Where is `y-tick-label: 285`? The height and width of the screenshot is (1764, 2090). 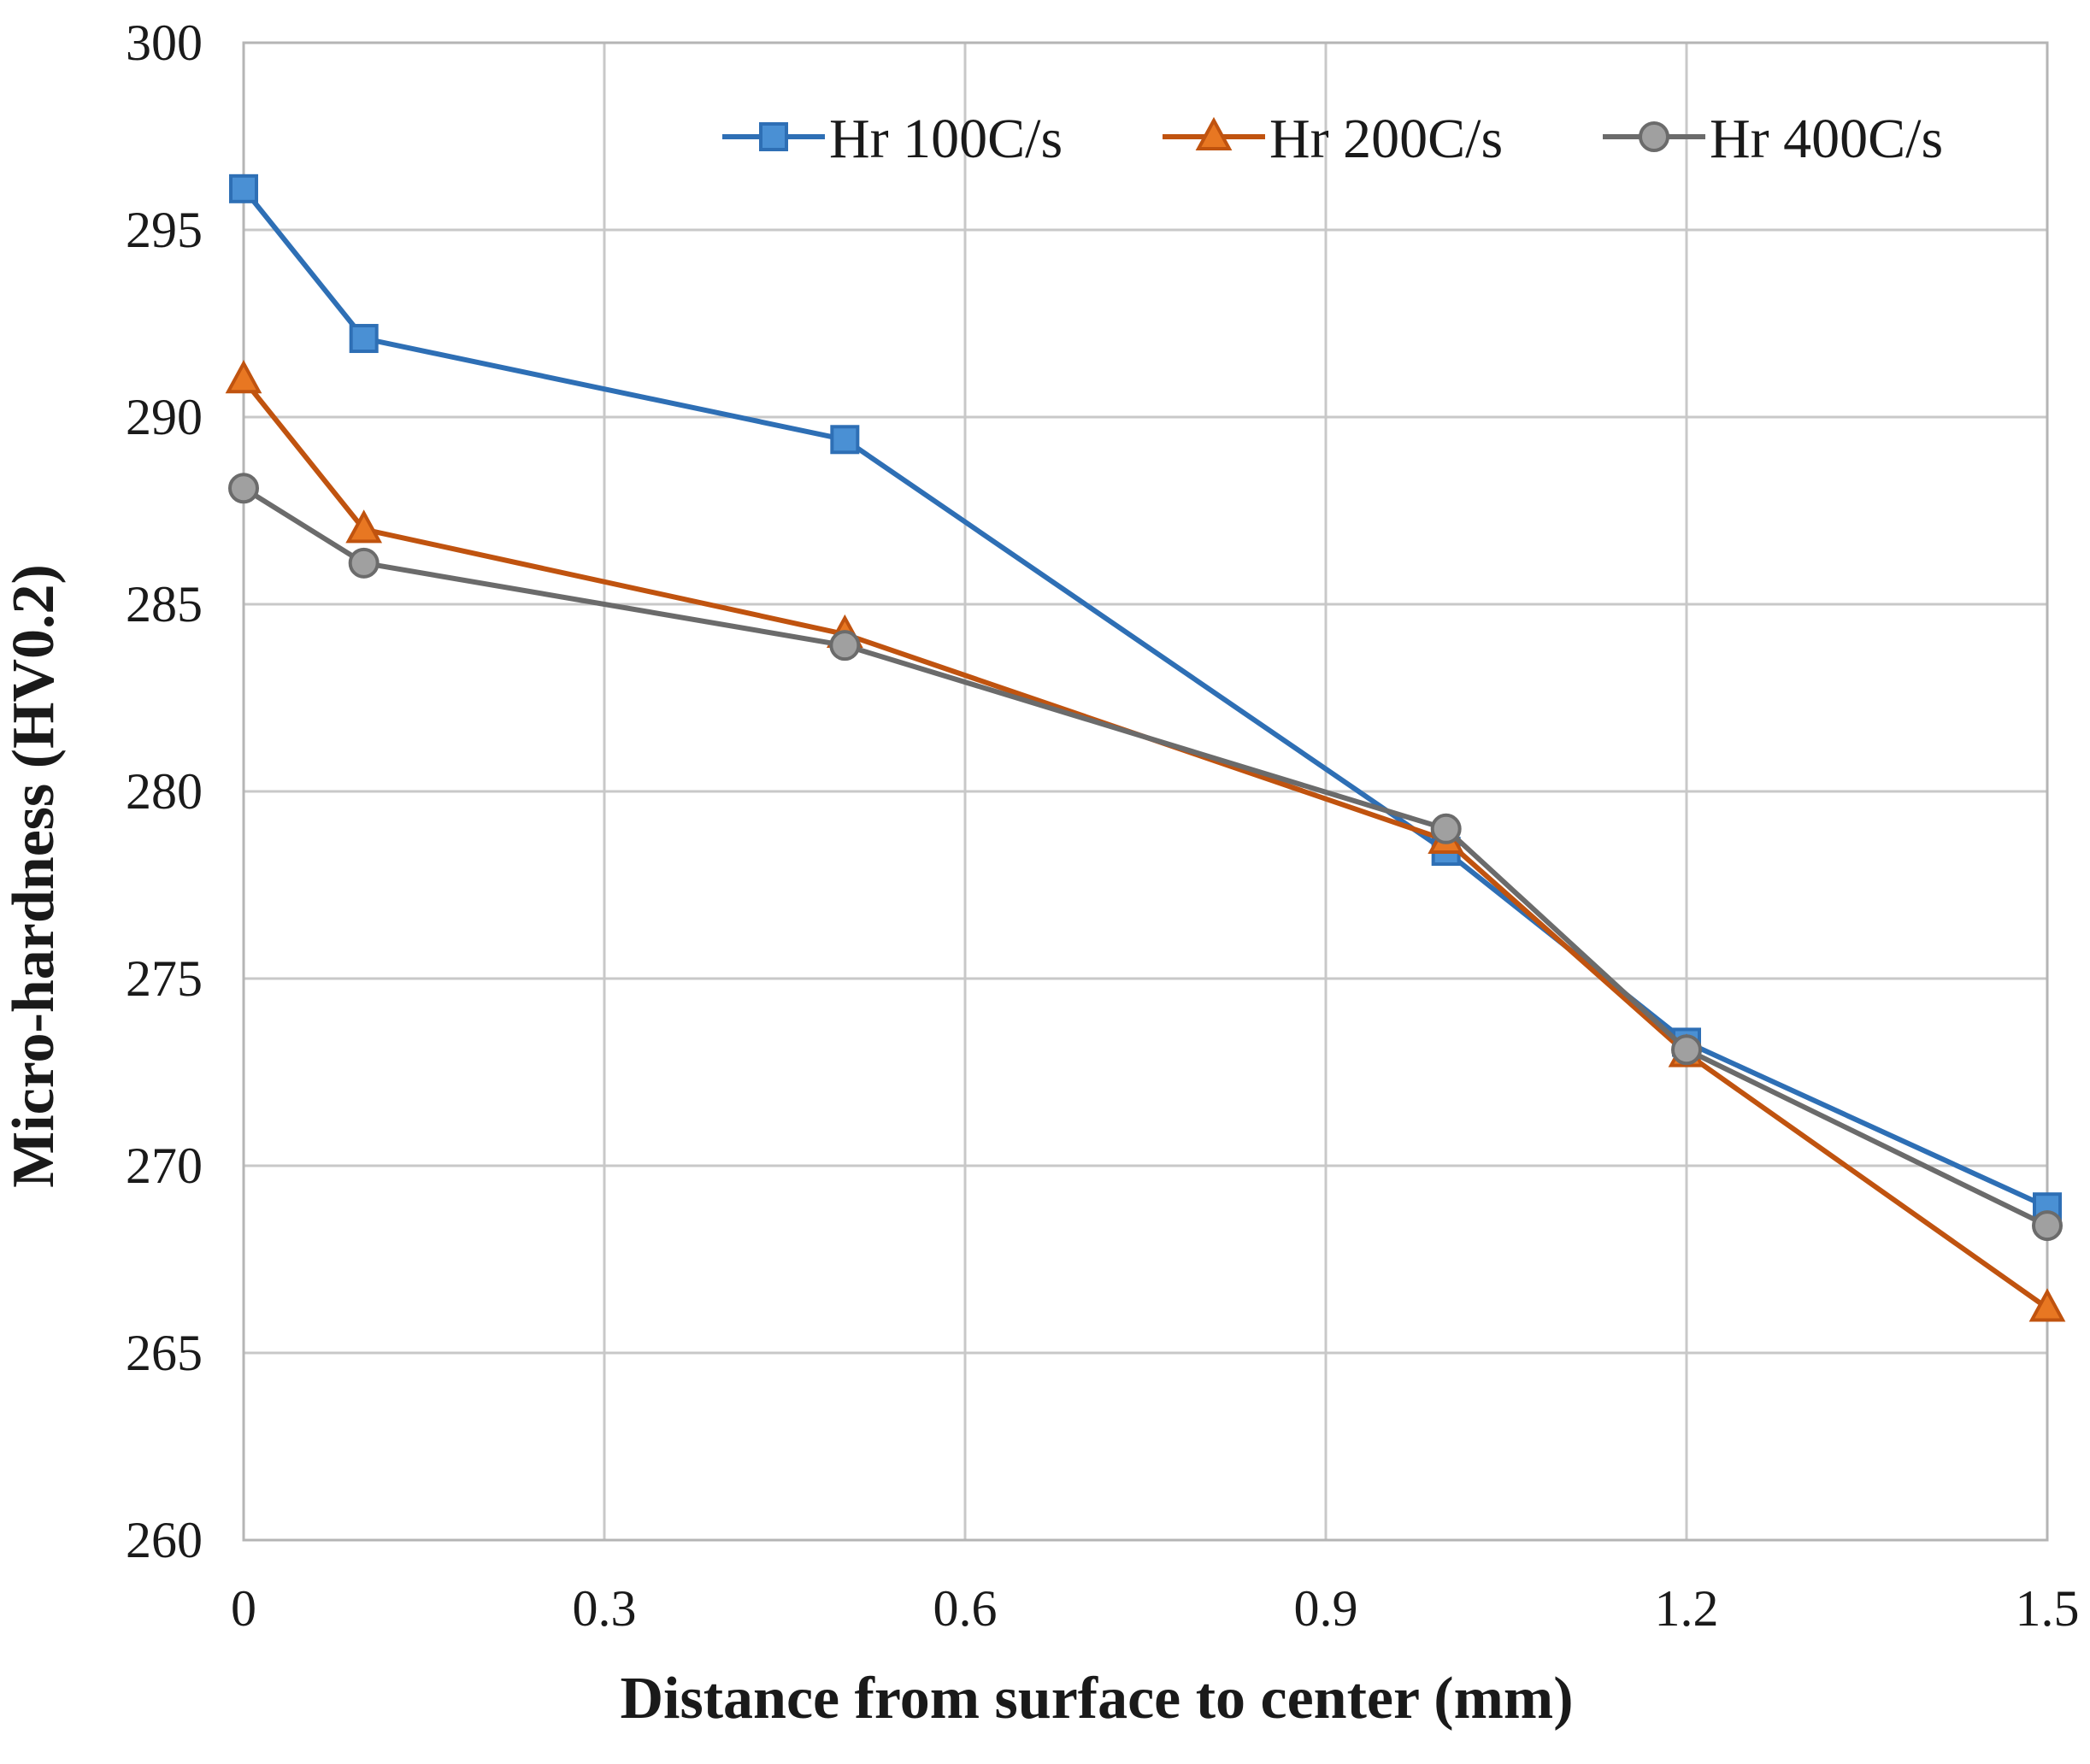
y-tick-label: 285 is located at coordinates (164, 604).